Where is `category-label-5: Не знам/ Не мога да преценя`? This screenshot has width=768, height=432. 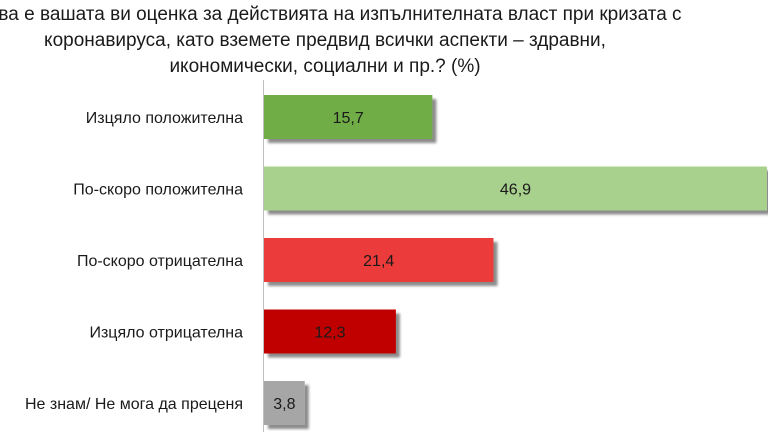 category-label-5: Не знам/ Не мога да преценя is located at coordinates (134, 404).